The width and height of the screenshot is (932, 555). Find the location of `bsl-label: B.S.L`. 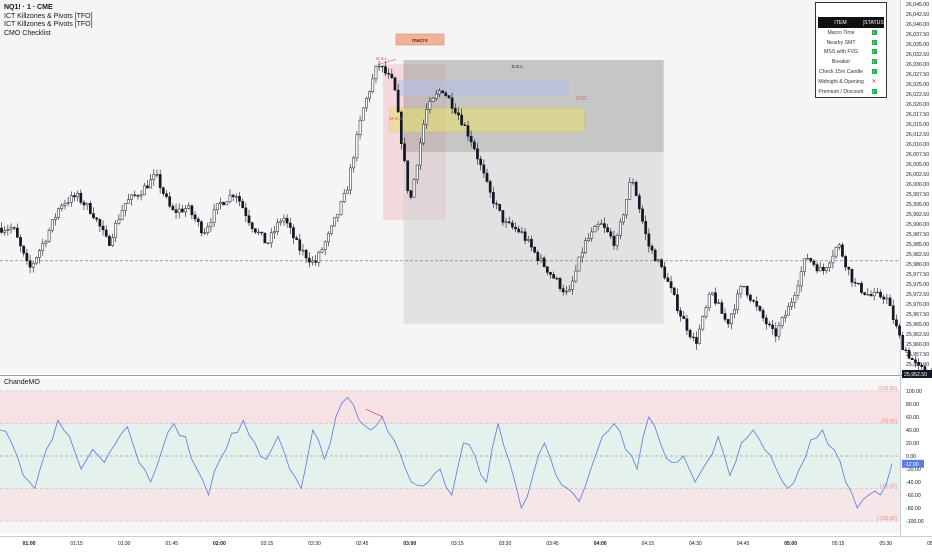

bsl-label: B.S.L is located at coordinates (382, 59).